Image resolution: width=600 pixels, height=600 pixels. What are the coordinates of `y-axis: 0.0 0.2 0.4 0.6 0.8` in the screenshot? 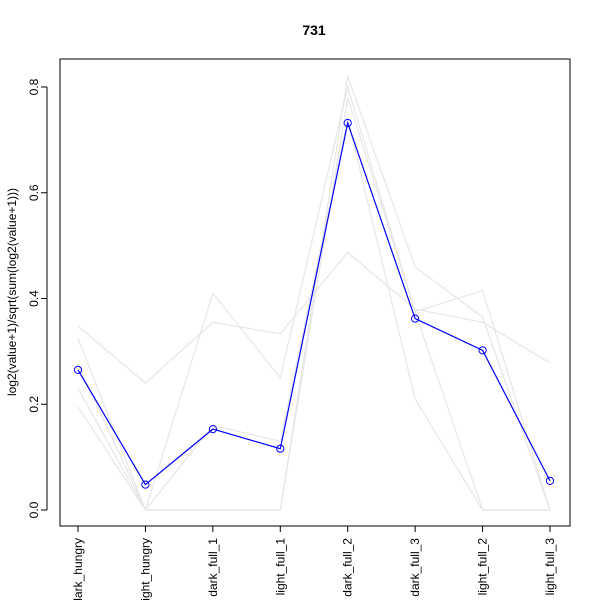 It's located at (37, 298).